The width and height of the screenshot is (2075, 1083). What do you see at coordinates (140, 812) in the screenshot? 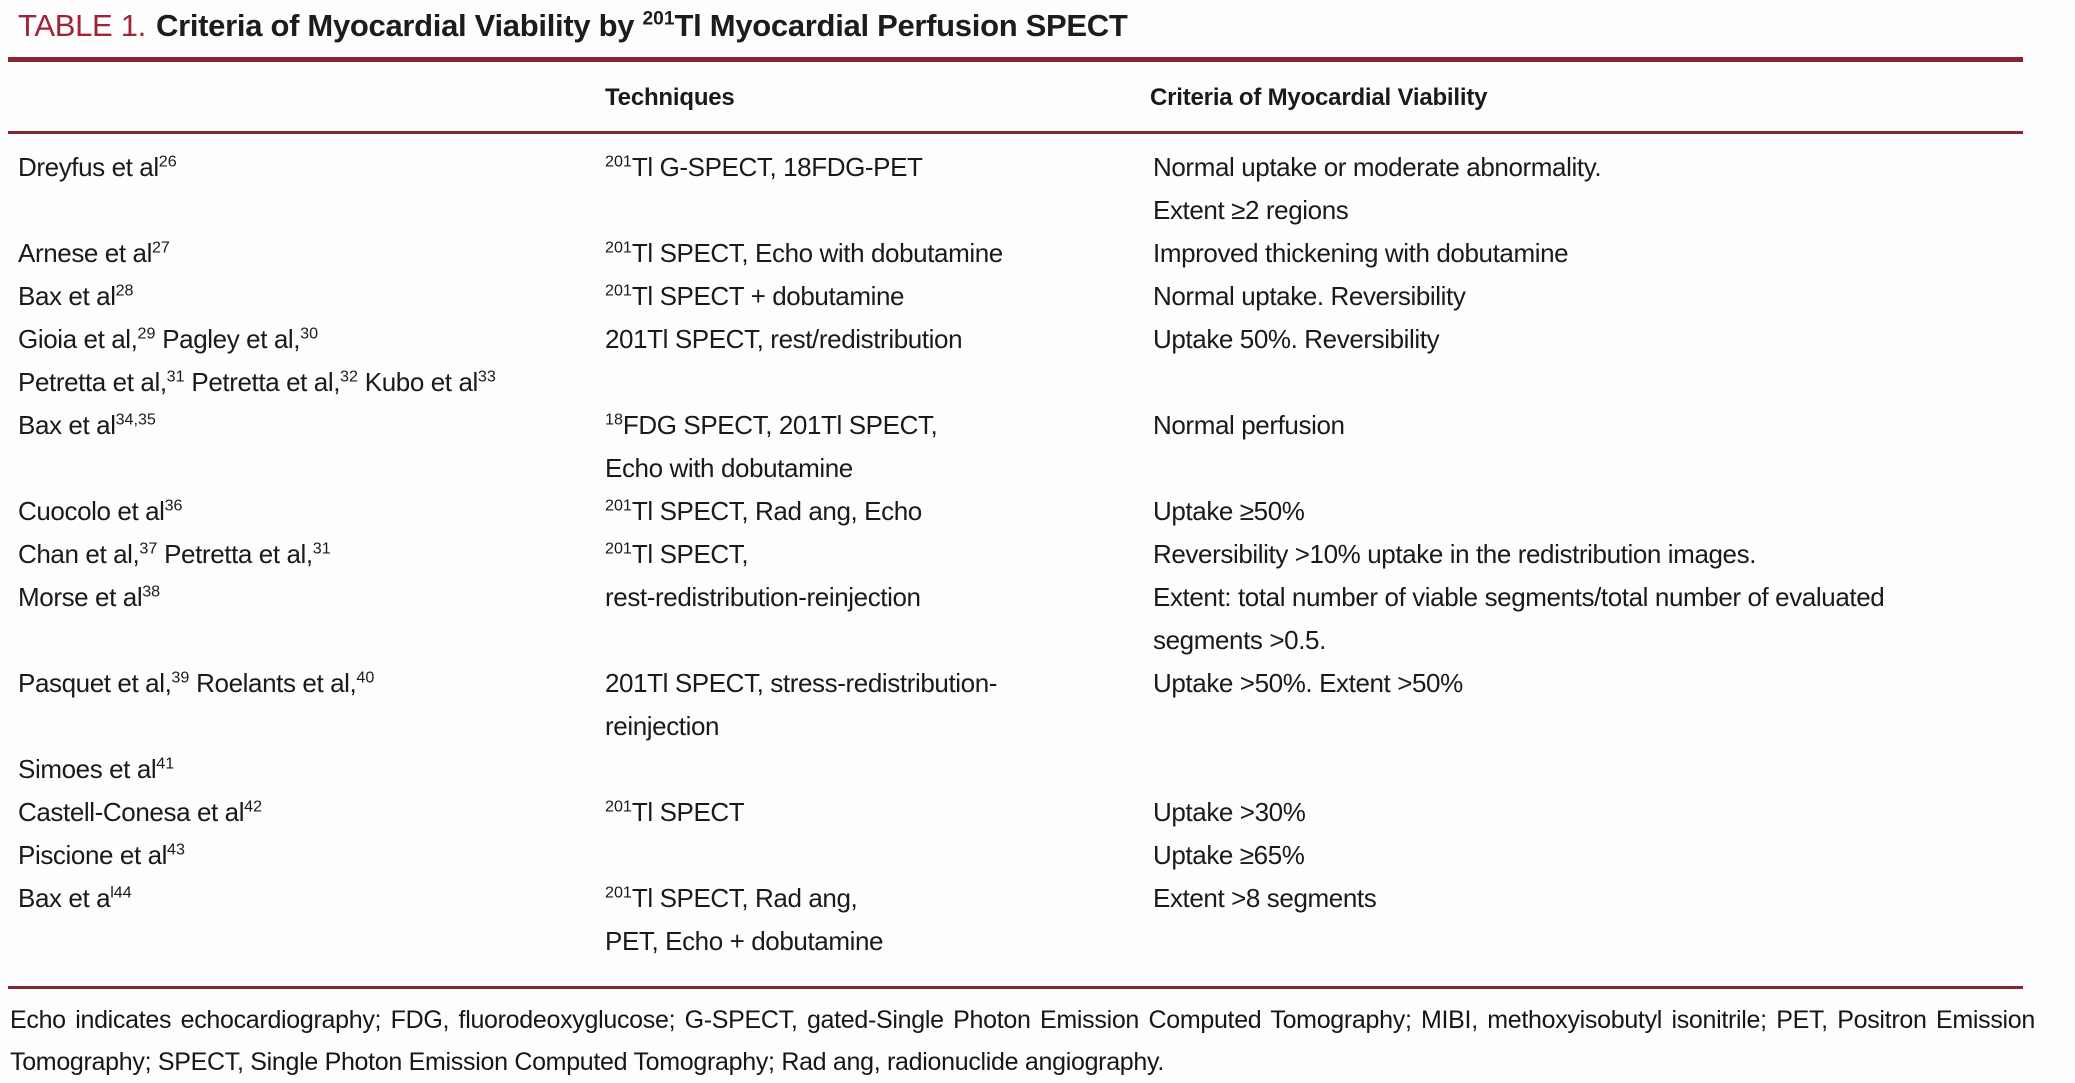
I see `cell-line: Castell-Conesa et al42` at bounding box center [140, 812].